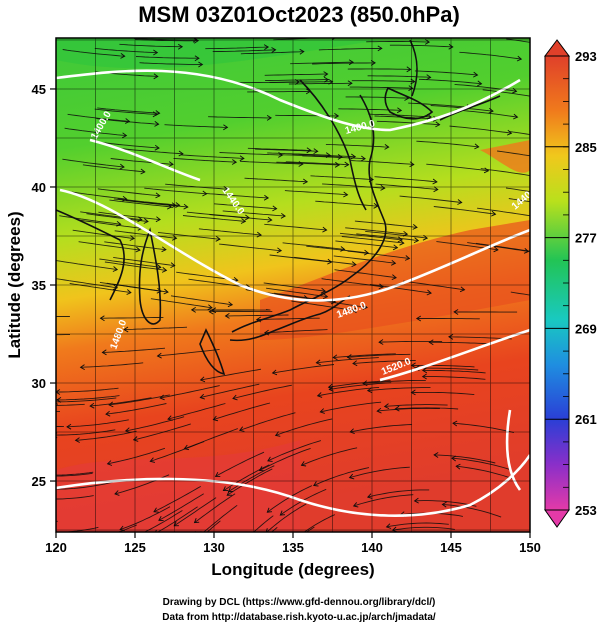 The image size is (599, 625). I want to click on y-tick-label: 35, so click(39, 285).